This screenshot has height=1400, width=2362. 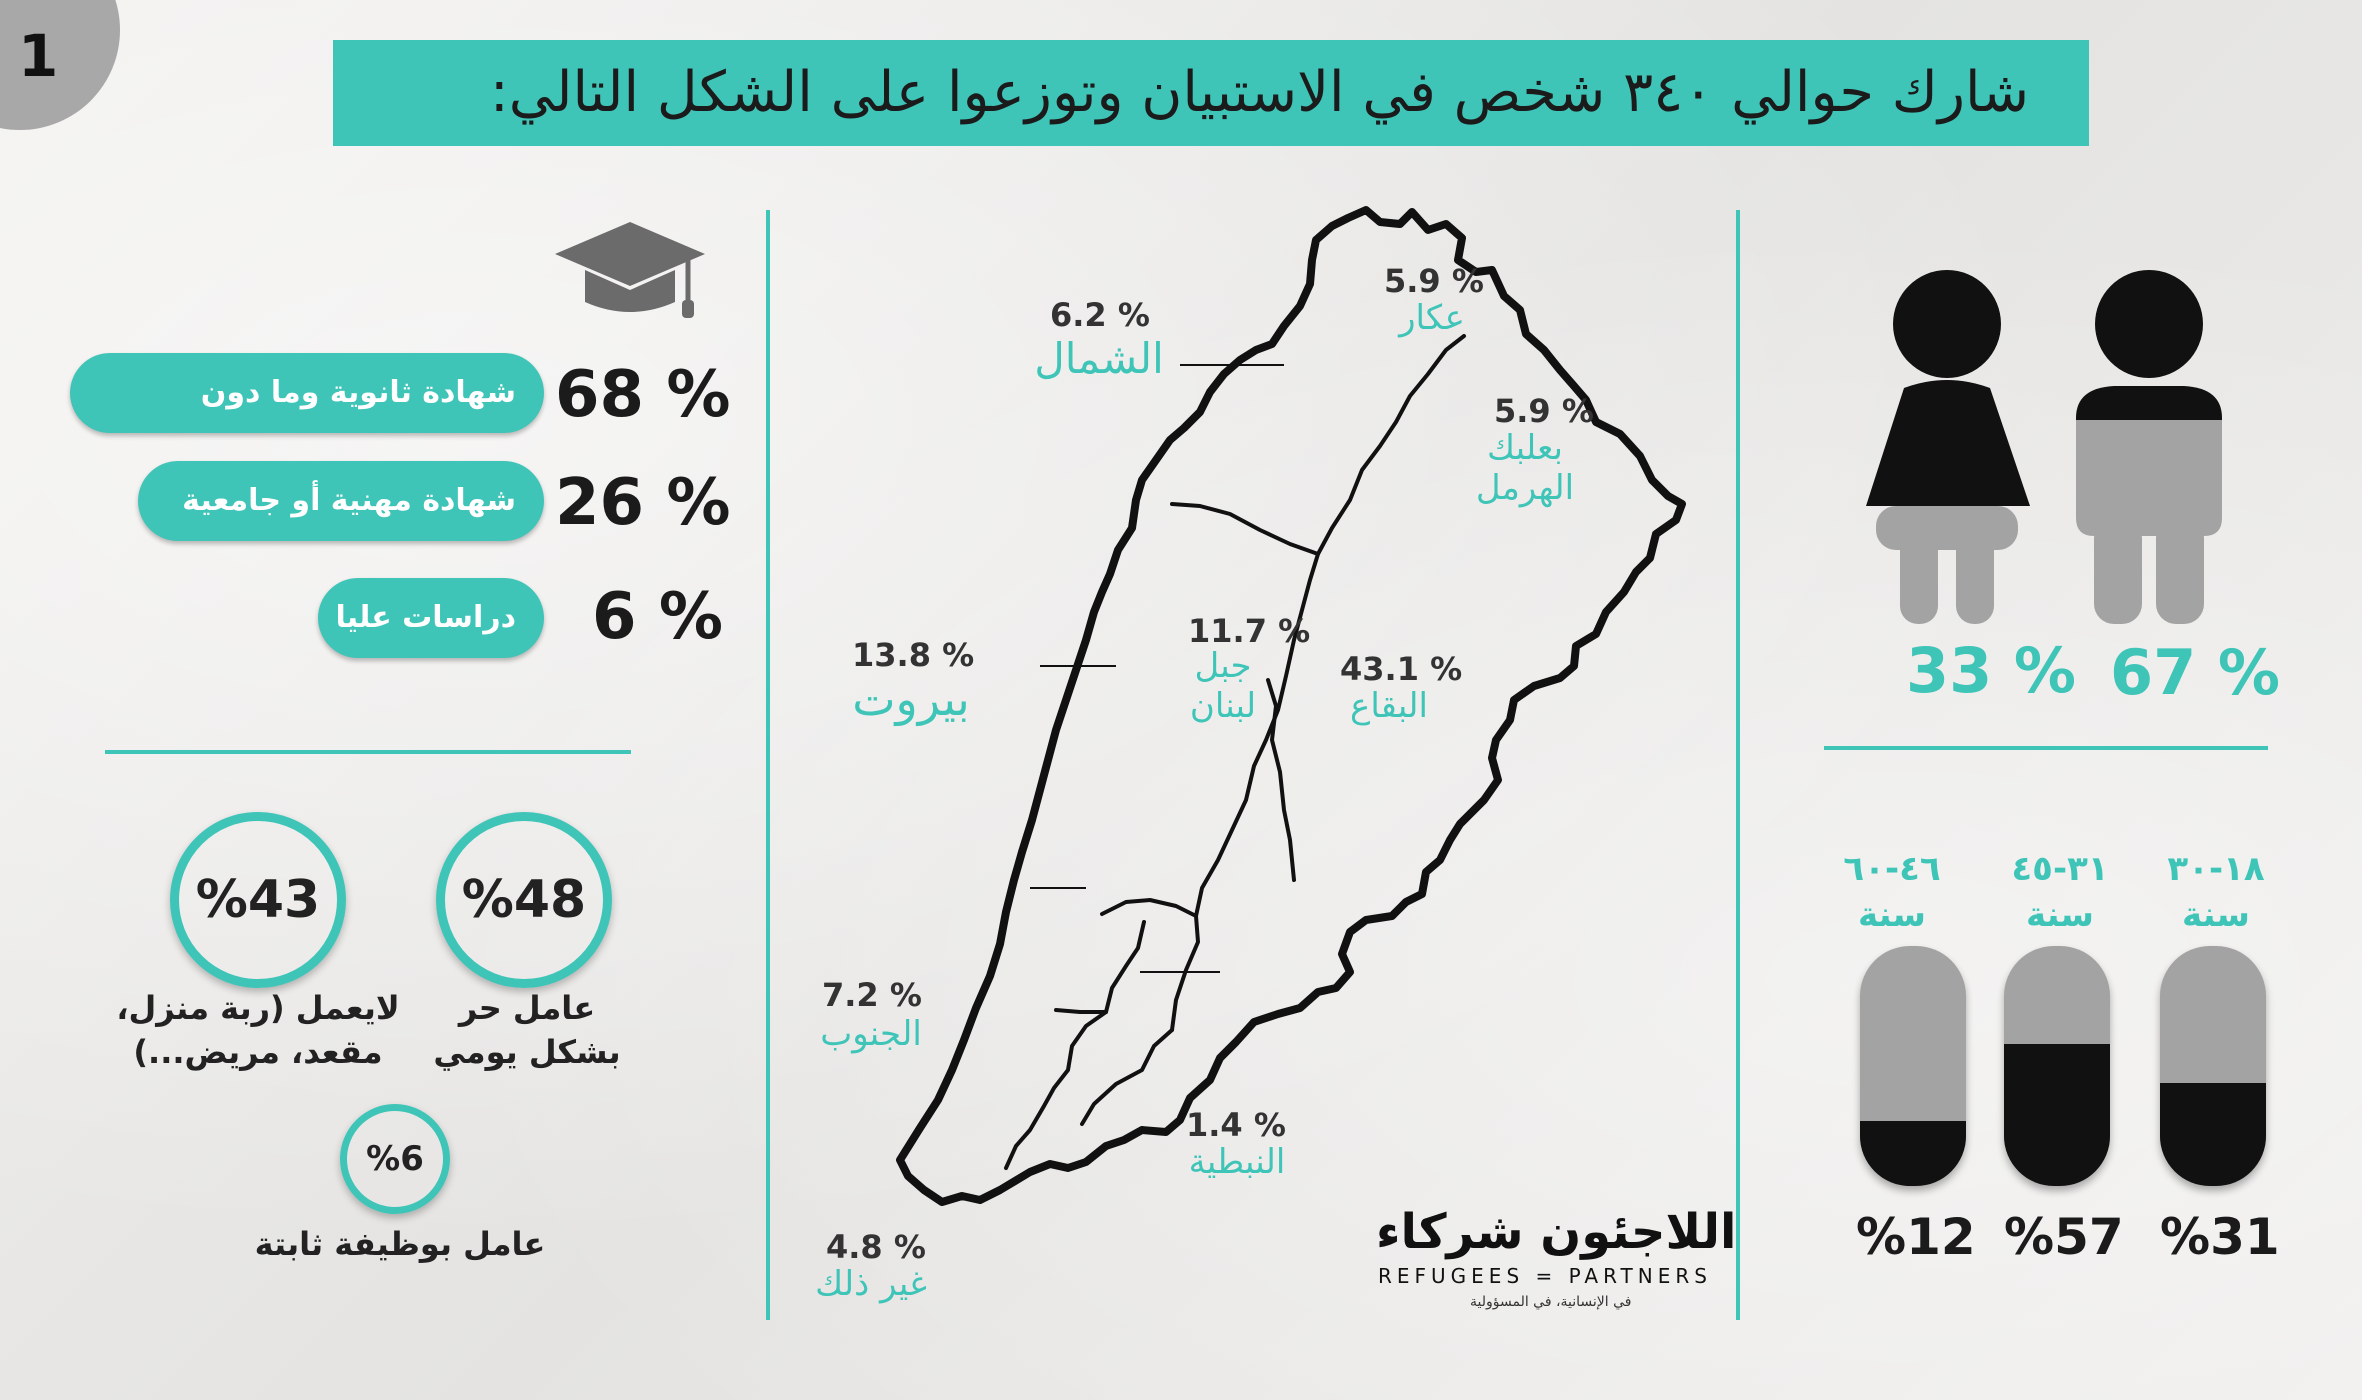 What do you see at coordinates (400, 1244) in the screenshot?
I see `ring-fulltime-label: عامل بوظيفة ثابتة` at bounding box center [400, 1244].